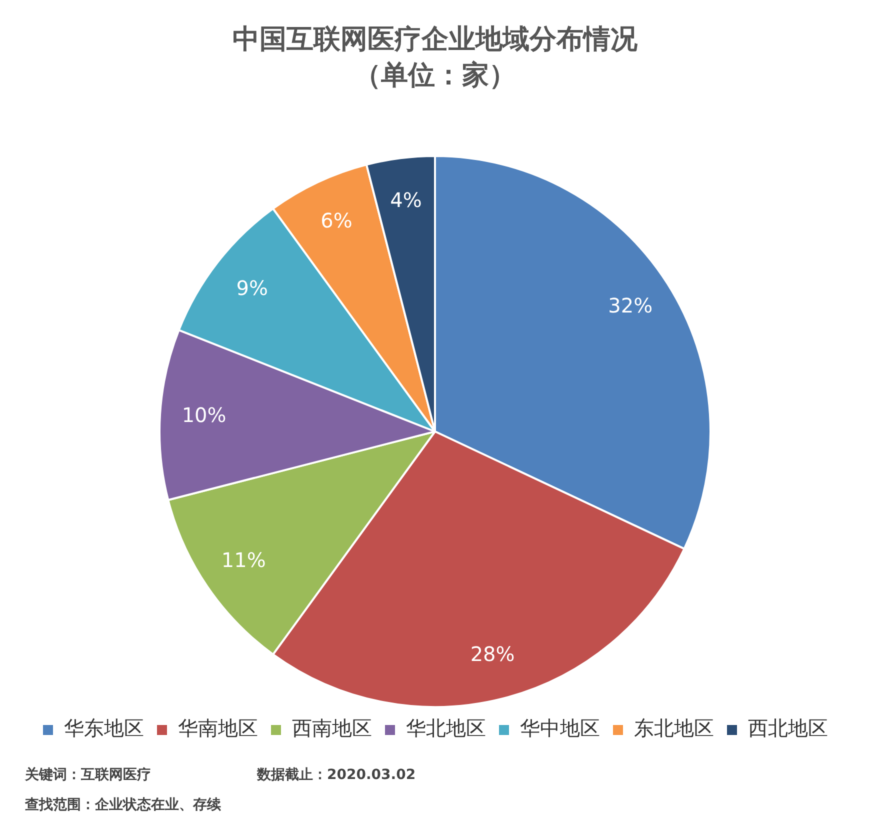  What do you see at coordinates (337, 775) in the screenshot?
I see `text: 数据截止：2020.03.02` at bounding box center [337, 775].